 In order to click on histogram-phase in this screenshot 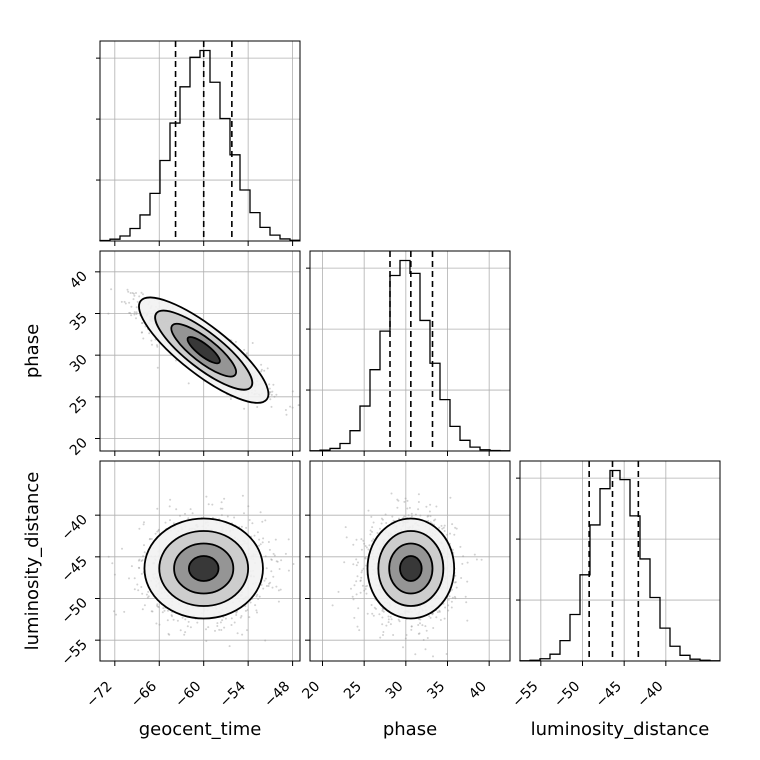, I will do `click(409, 355)`.